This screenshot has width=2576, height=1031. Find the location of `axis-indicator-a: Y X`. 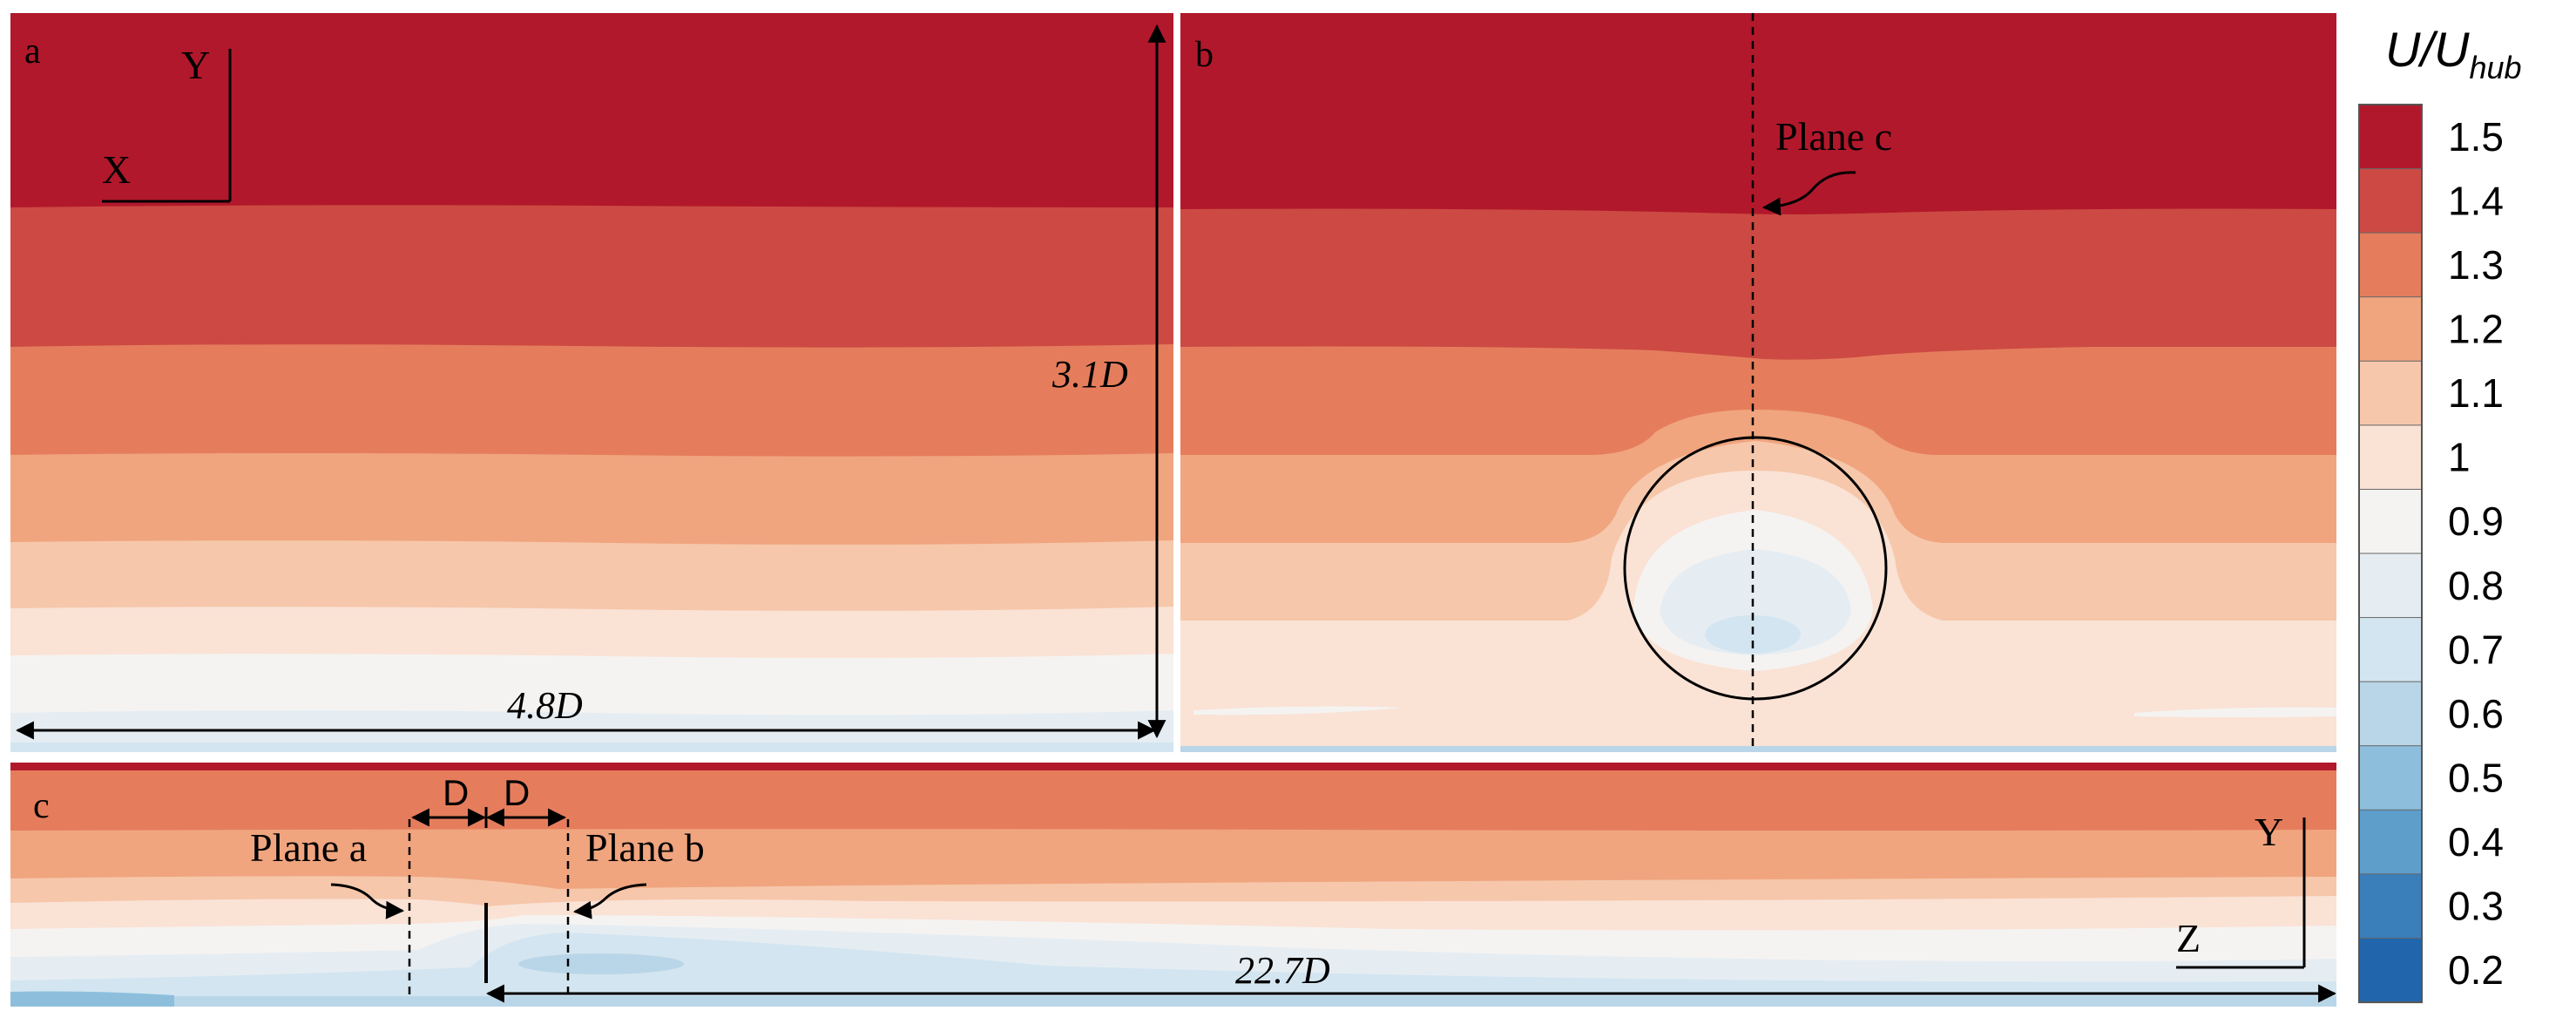

axis-indicator-a: Y X is located at coordinates (167, 123).